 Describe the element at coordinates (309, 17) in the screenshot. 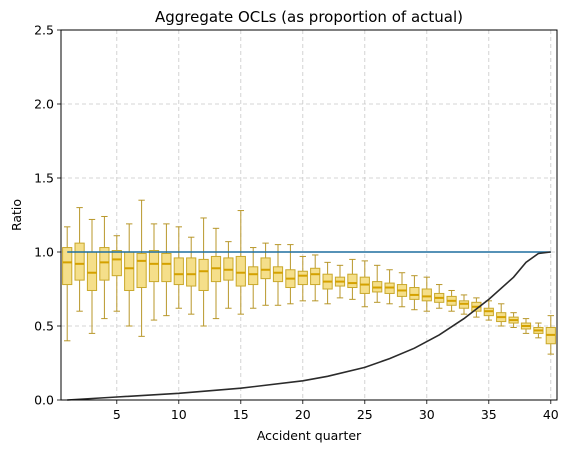

I see `chart-title: Aggregate OCLs (as proportion of actual)` at that location.